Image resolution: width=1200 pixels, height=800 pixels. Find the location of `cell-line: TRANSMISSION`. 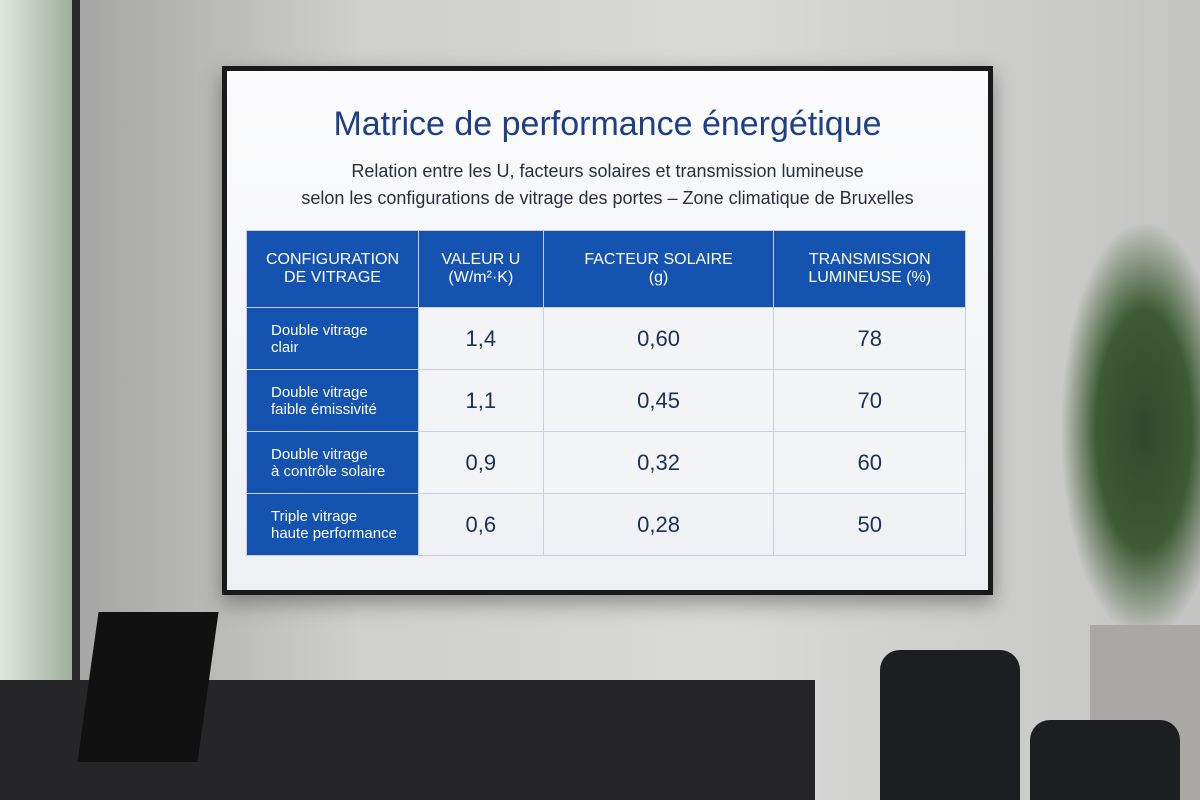

cell-line: TRANSMISSION is located at coordinates (869, 259).